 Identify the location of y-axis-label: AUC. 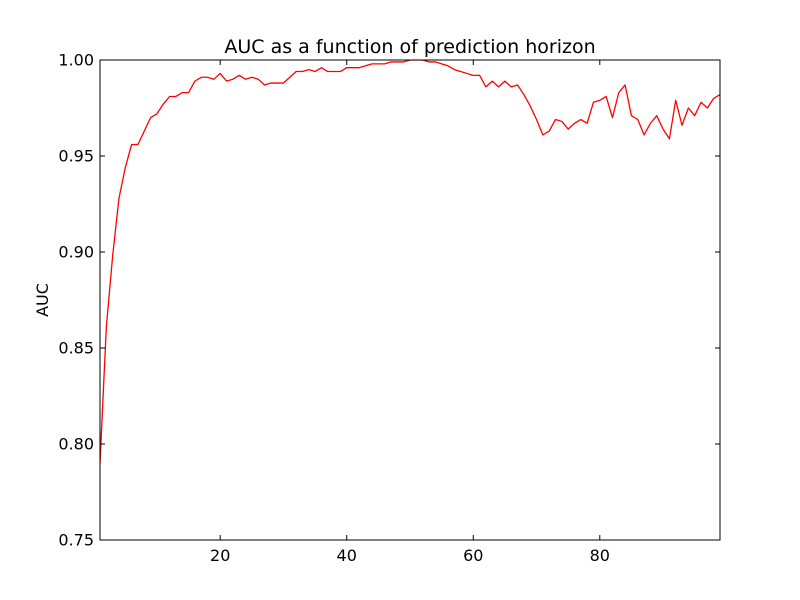
(42, 300).